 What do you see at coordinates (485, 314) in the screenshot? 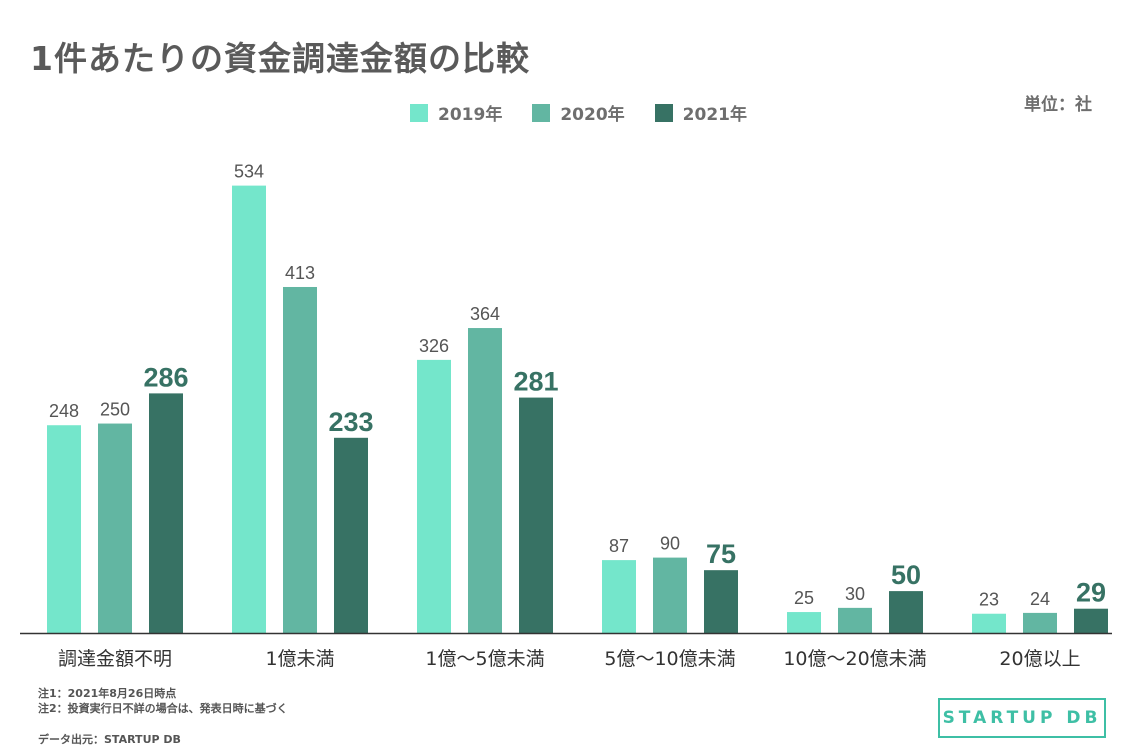
I see `data-label-2-1: 364` at bounding box center [485, 314].